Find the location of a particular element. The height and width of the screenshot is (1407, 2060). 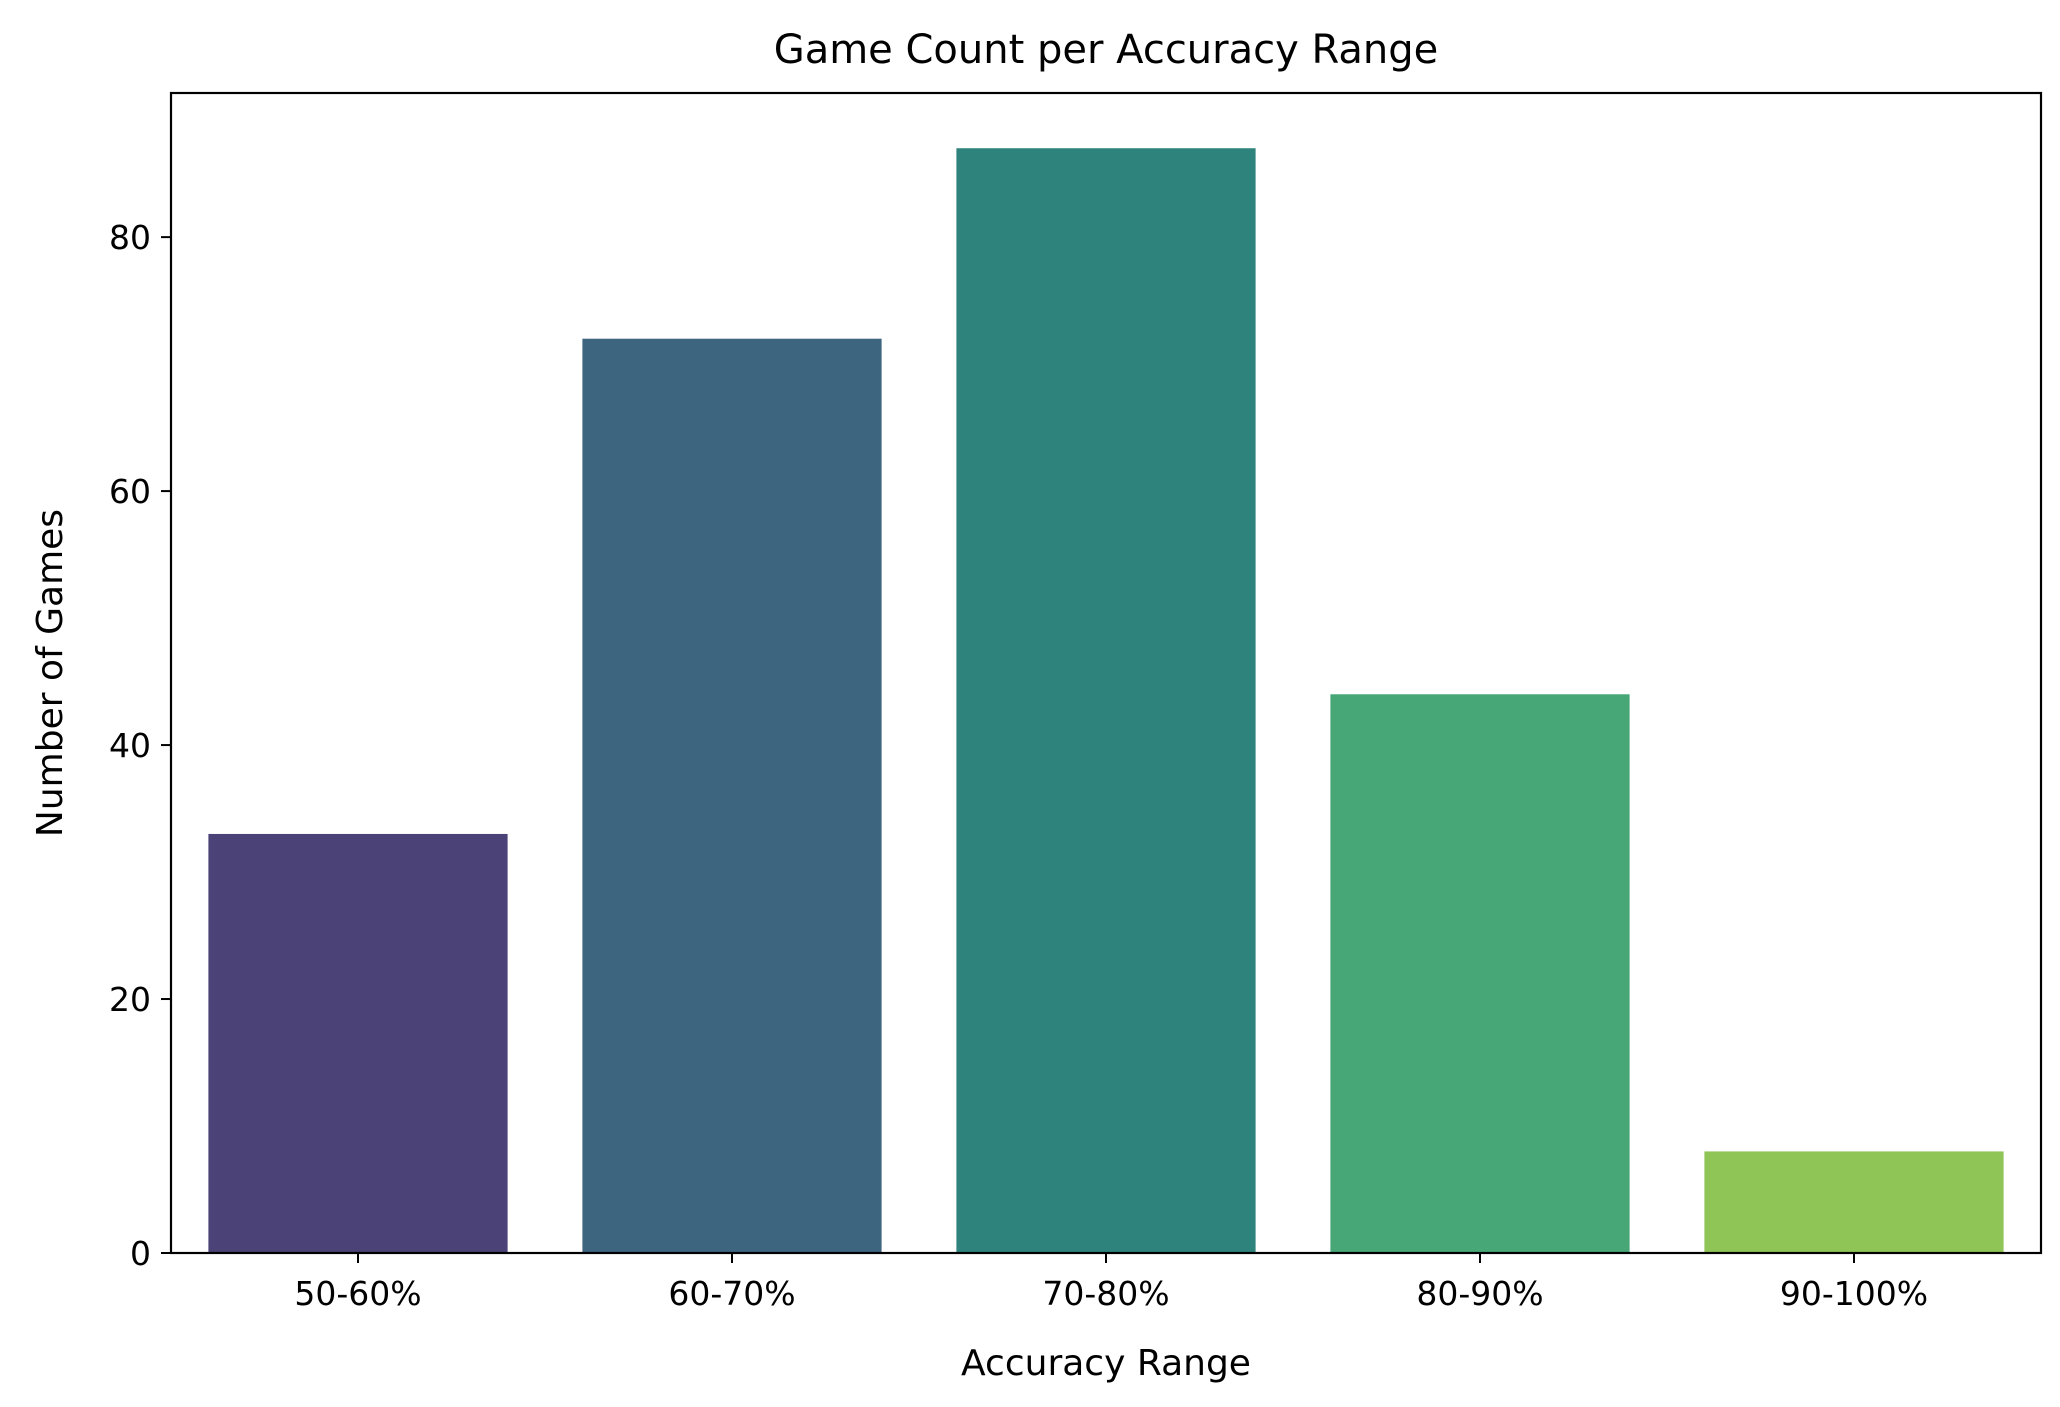

bar-50-60% is located at coordinates (358, 1043).